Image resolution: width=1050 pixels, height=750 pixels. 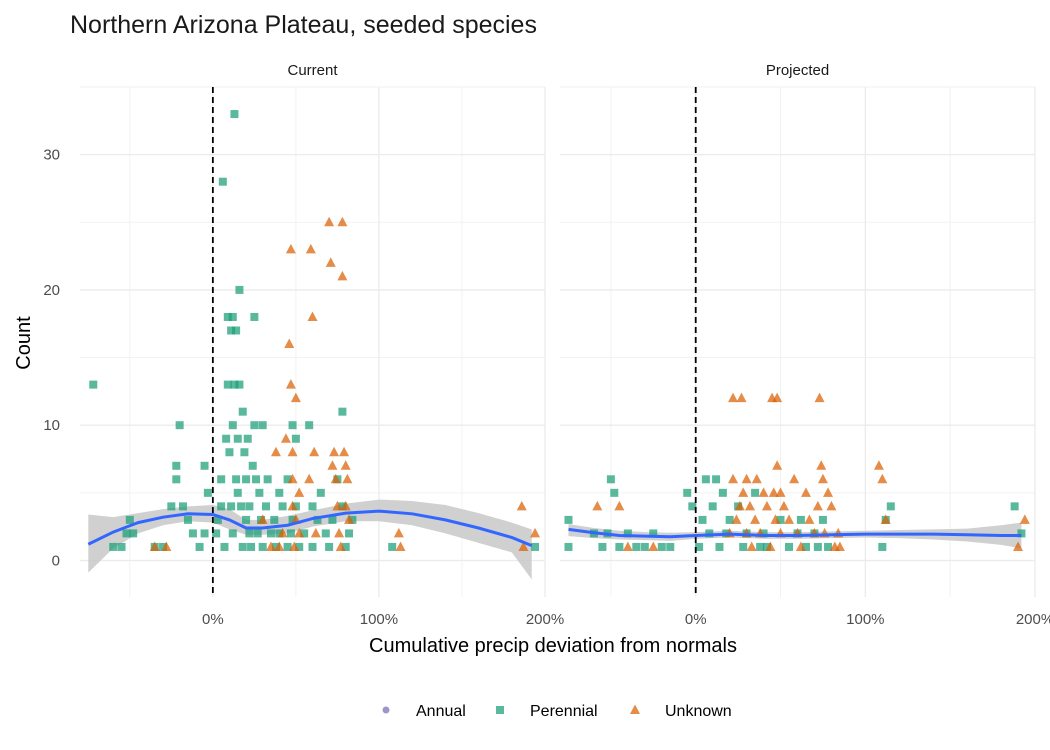 What do you see at coordinates (24, 343) in the screenshot?
I see `y-axis-title: Count` at bounding box center [24, 343].